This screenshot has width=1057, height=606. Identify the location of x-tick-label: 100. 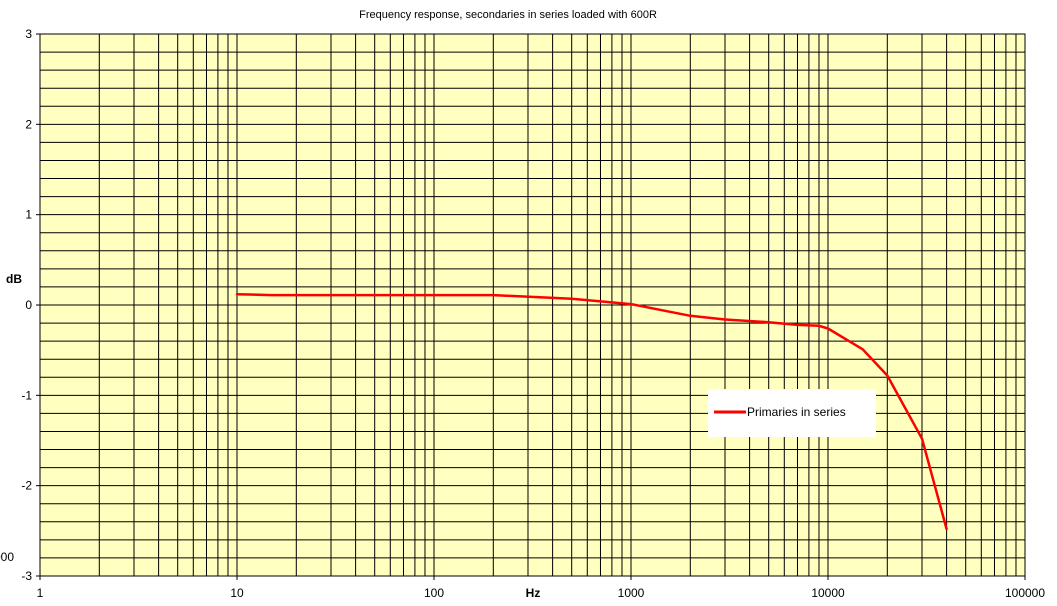
(434, 593).